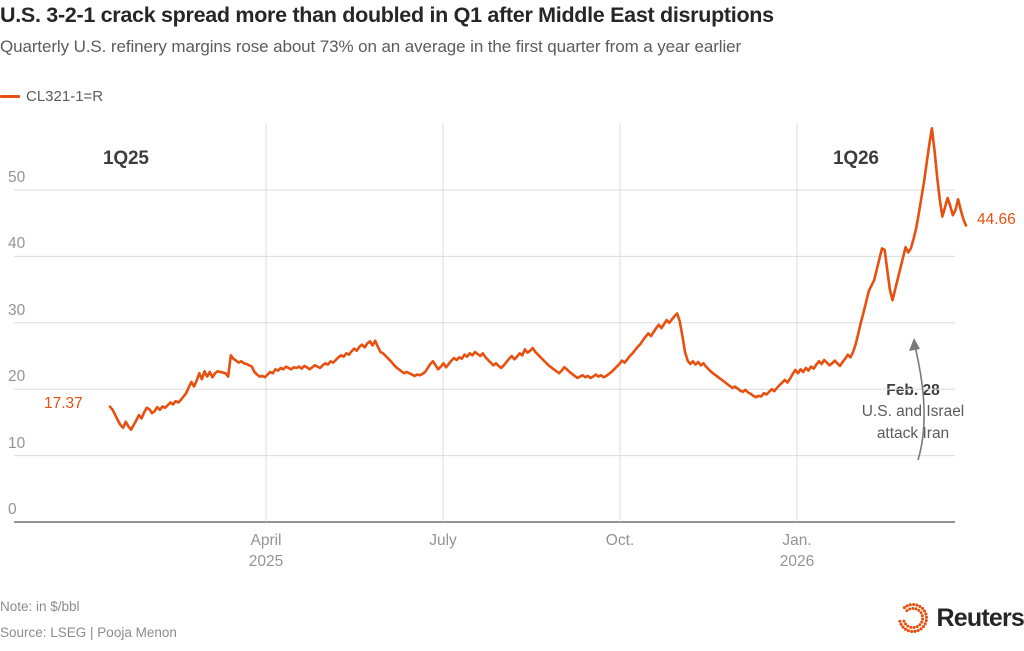 The width and height of the screenshot is (1024, 651). Describe the element at coordinates (912, 617) in the screenshot. I see `reuters-dots-icon` at that location.